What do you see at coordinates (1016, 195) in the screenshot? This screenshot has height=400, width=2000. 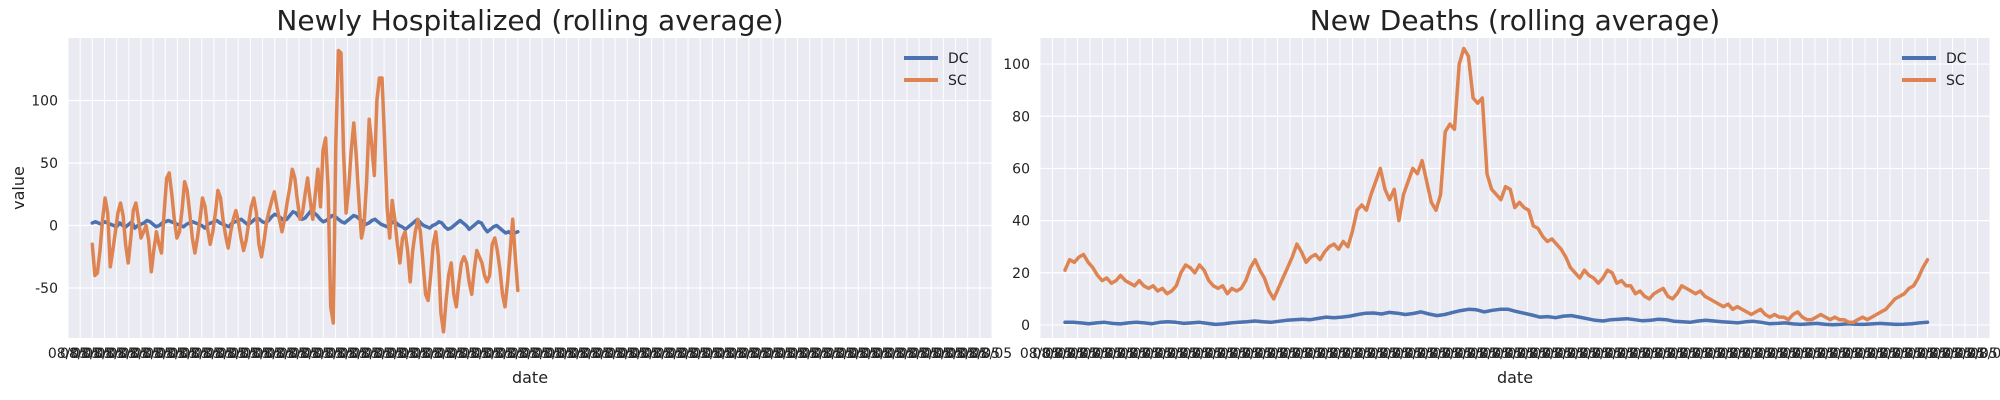 I see `deaths-y-ticks: 0 20 40 60 80 100` at bounding box center [1016, 195].